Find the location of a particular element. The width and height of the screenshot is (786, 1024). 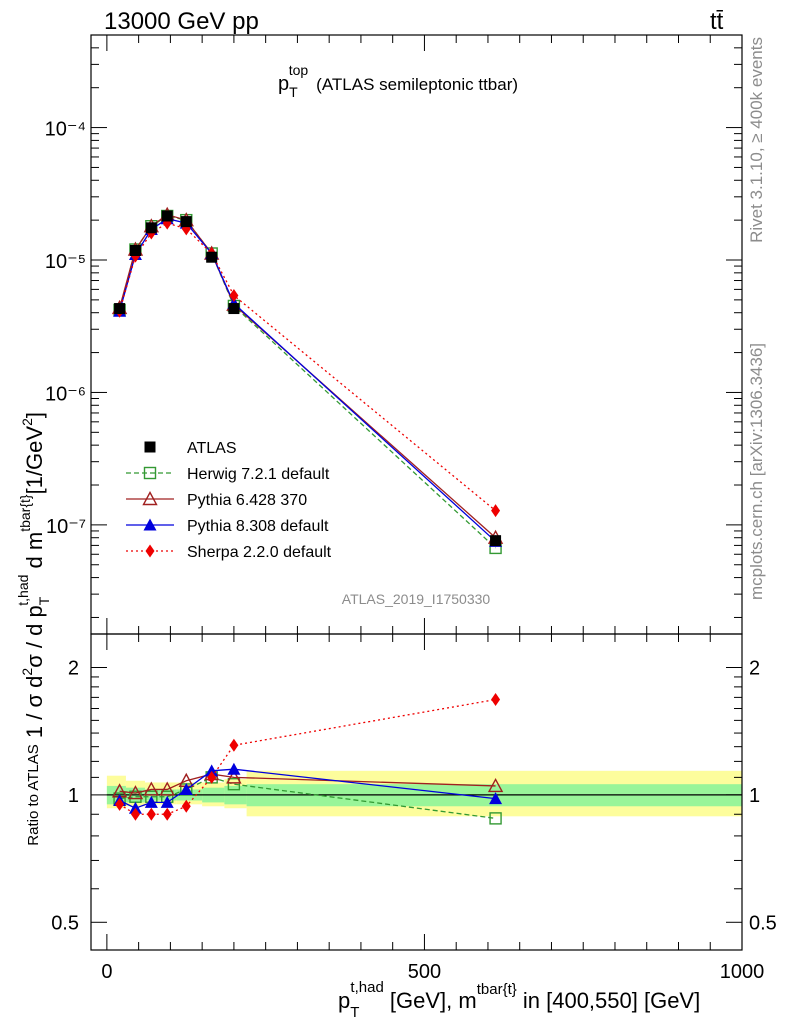

legend-marker-data is located at coordinates (150, 447).